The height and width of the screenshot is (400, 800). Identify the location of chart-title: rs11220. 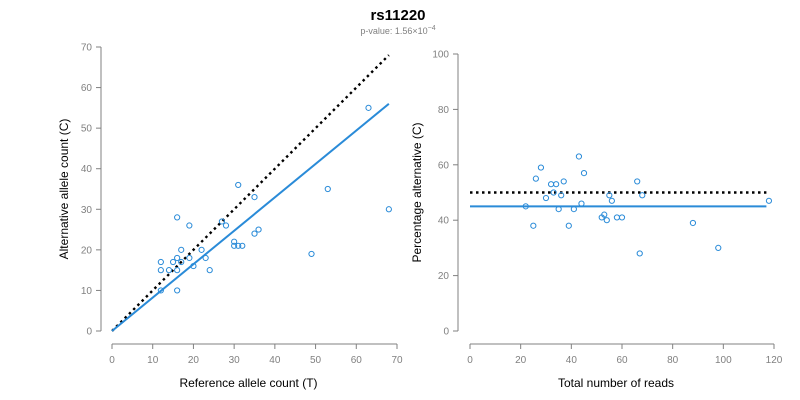
(397, 15).